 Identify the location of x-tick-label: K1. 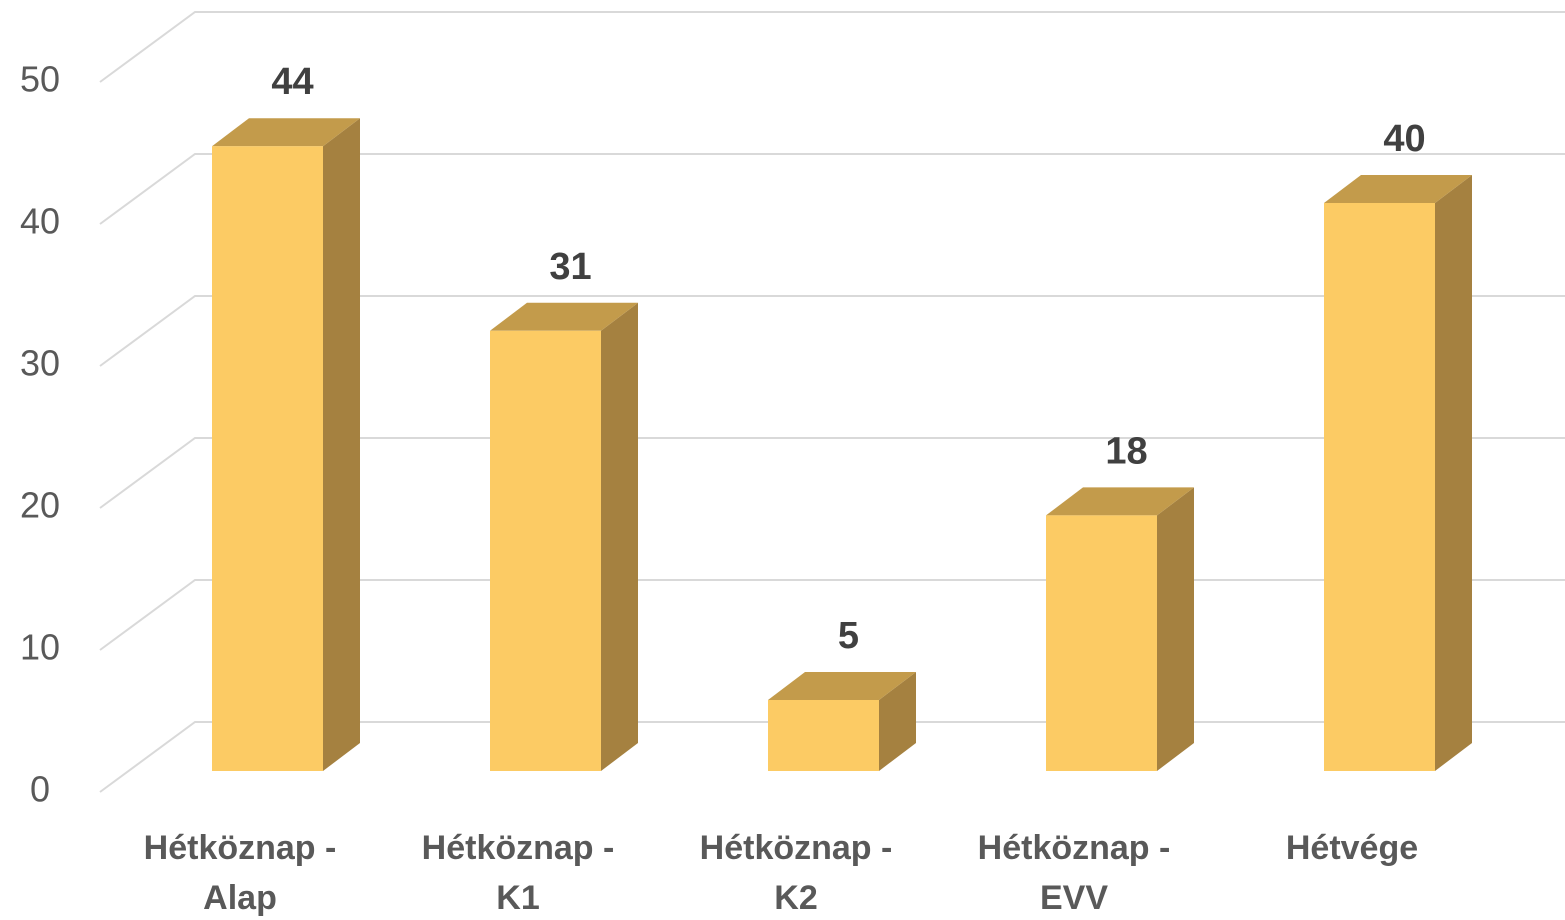
(517, 898).